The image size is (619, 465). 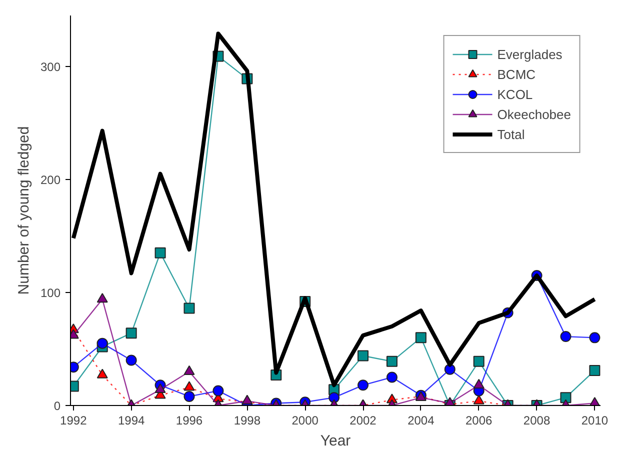 I want to click on legend-label: Total, so click(x=511, y=134).